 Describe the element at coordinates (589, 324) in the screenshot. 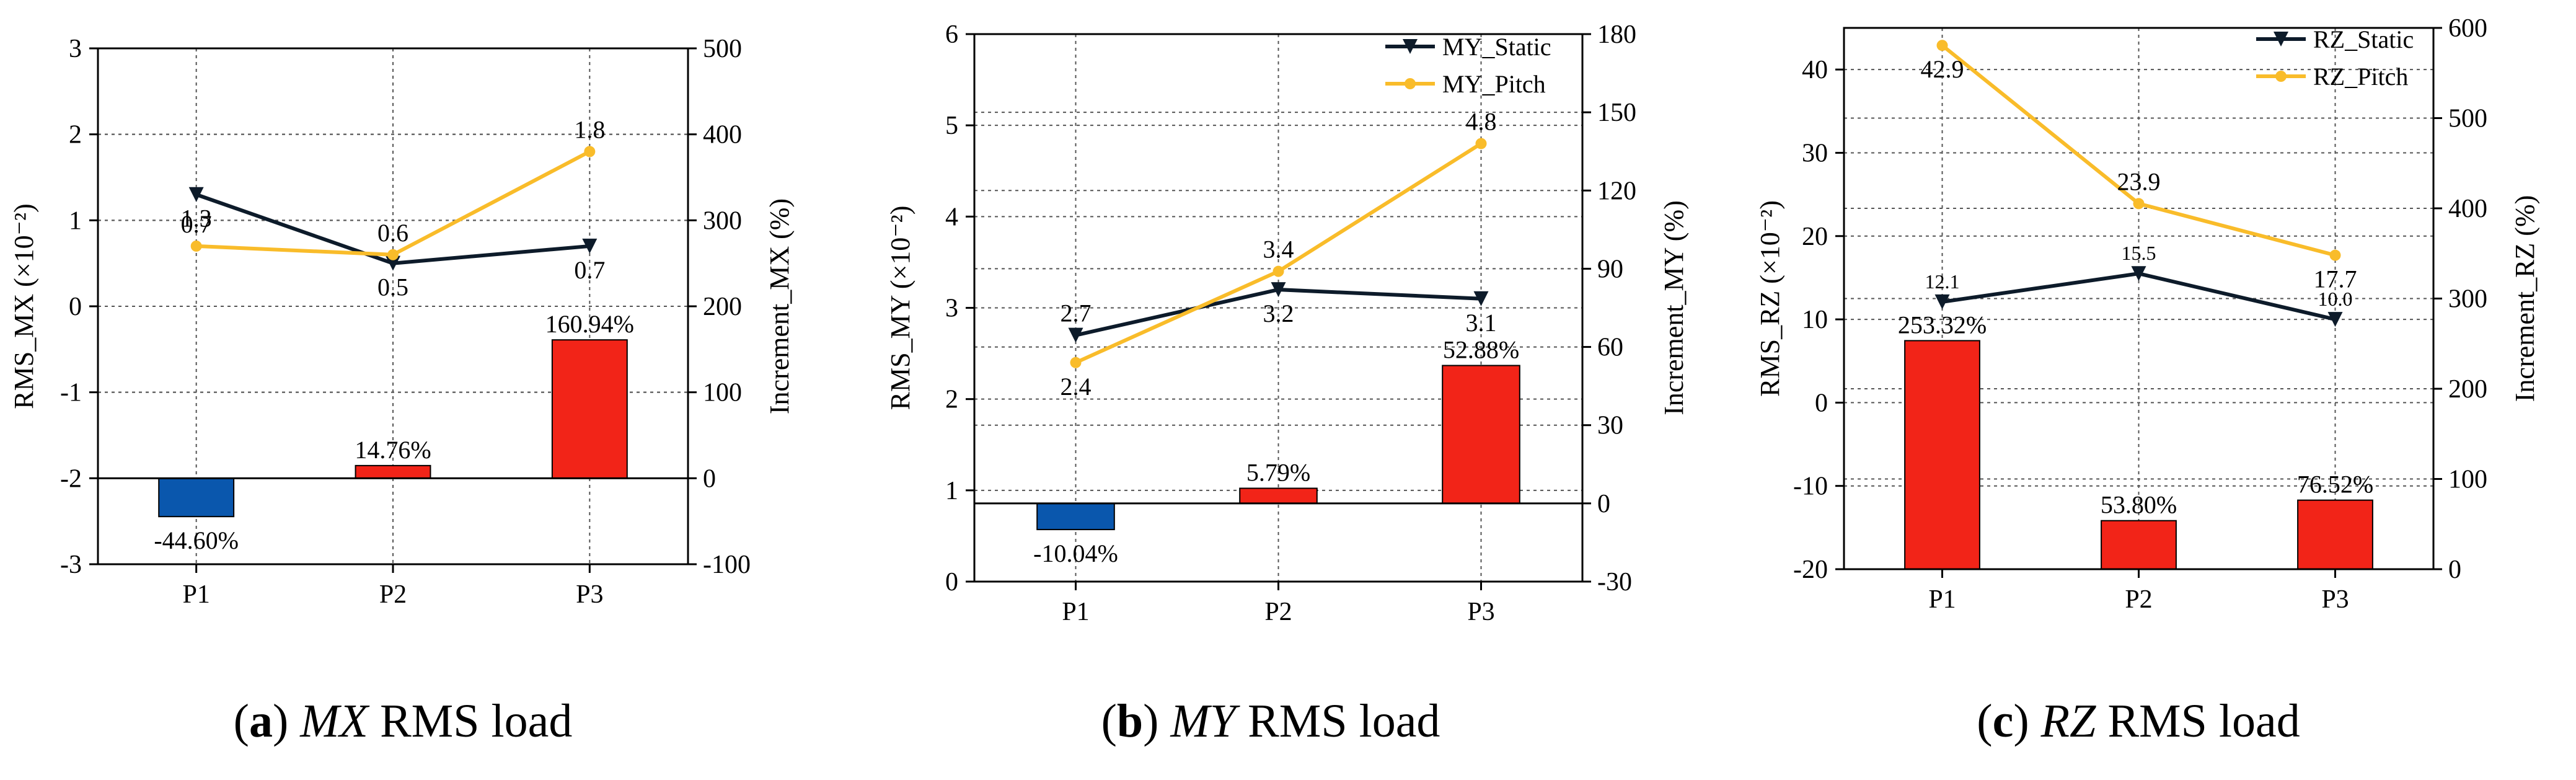

I see `bar-data-label: 160.94%` at that location.